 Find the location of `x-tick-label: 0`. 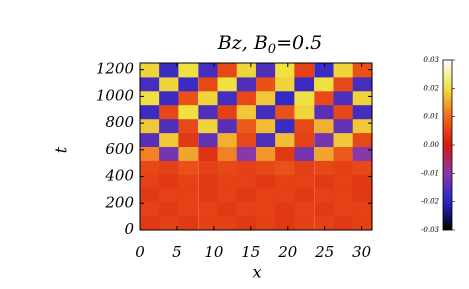

x-tick-label: 0 is located at coordinates (140, 252).